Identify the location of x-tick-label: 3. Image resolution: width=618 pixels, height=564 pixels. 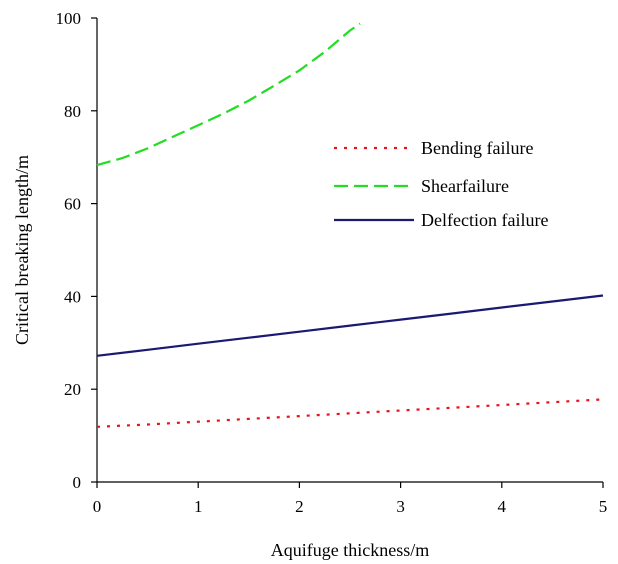
(400, 506).